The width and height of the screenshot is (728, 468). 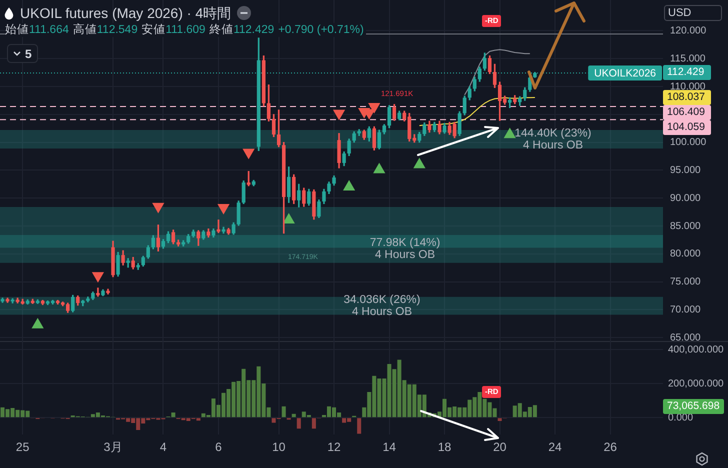 I want to click on y-tick-label: 110.000, so click(x=688, y=86).